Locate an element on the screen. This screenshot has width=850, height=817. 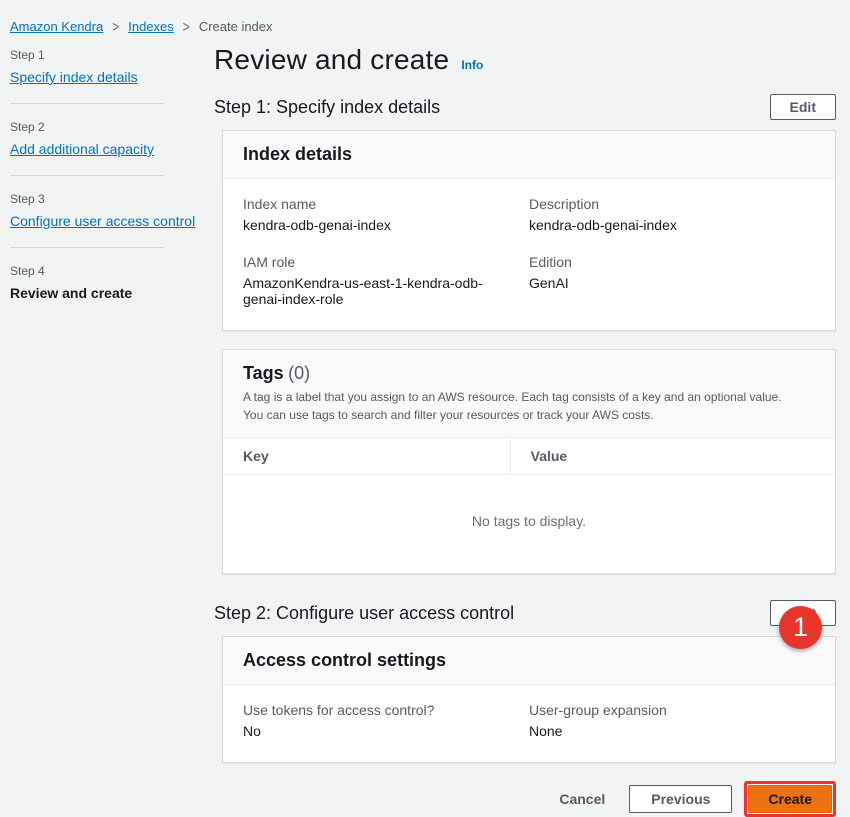
field-index-name: Index name kendra-odb-genai-index is located at coordinates (386, 214).